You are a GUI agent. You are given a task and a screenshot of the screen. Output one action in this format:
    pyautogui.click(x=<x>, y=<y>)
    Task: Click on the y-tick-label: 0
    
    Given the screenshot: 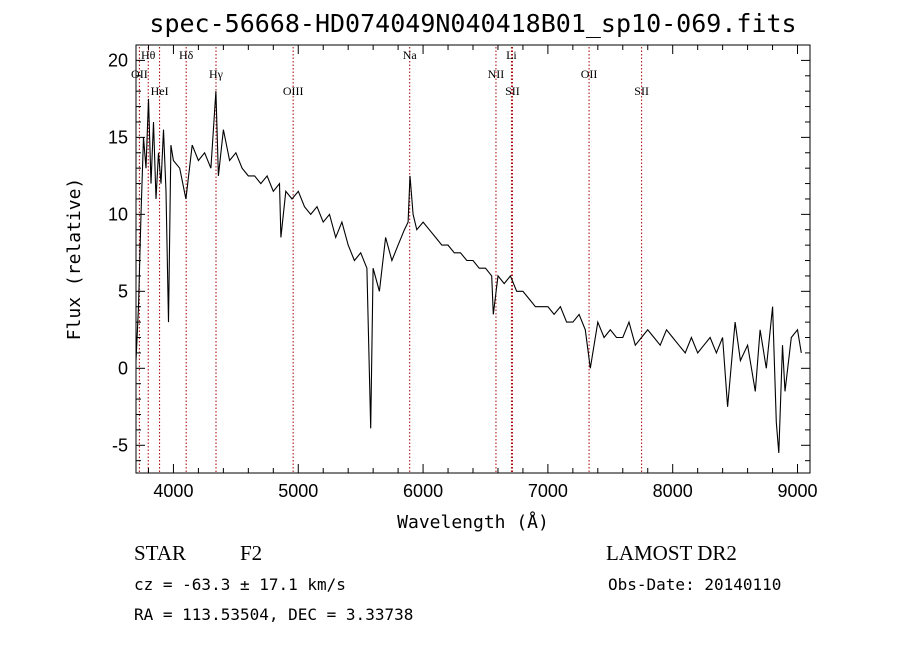 What is the action you would take?
    pyautogui.click(x=123, y=368)
    